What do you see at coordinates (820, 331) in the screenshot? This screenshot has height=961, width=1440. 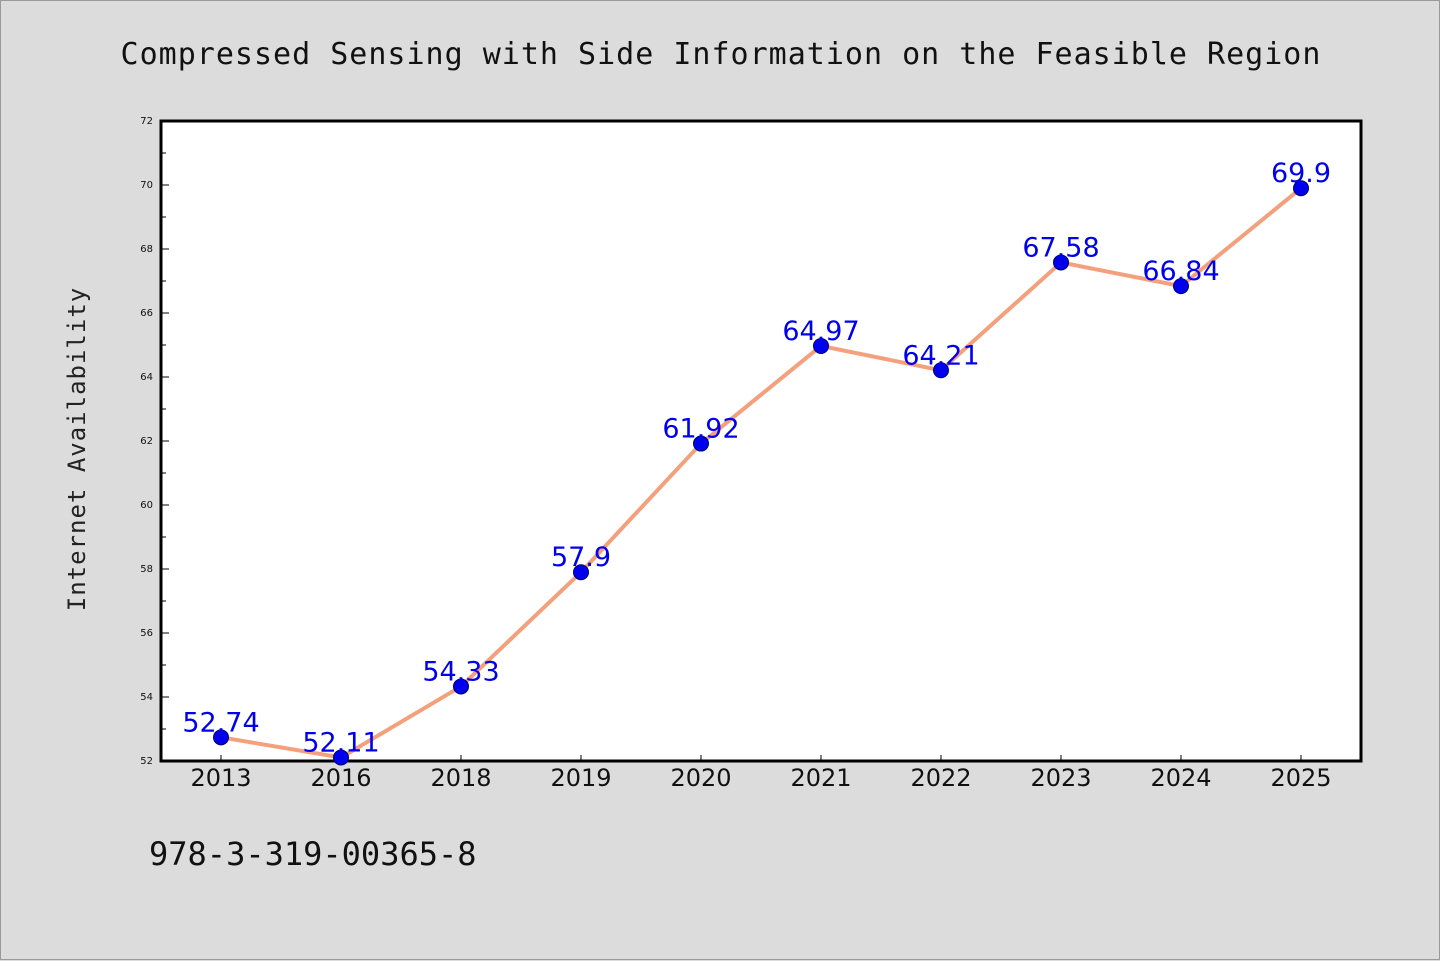 I see `data-label: 64.97` at bounding box center [820, 331].